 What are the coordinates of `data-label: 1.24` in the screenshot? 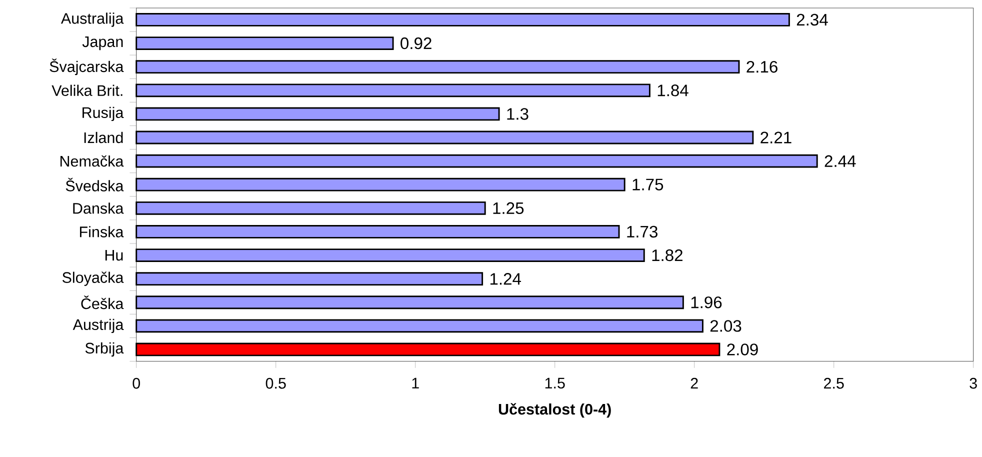 It's located at (506, 279).